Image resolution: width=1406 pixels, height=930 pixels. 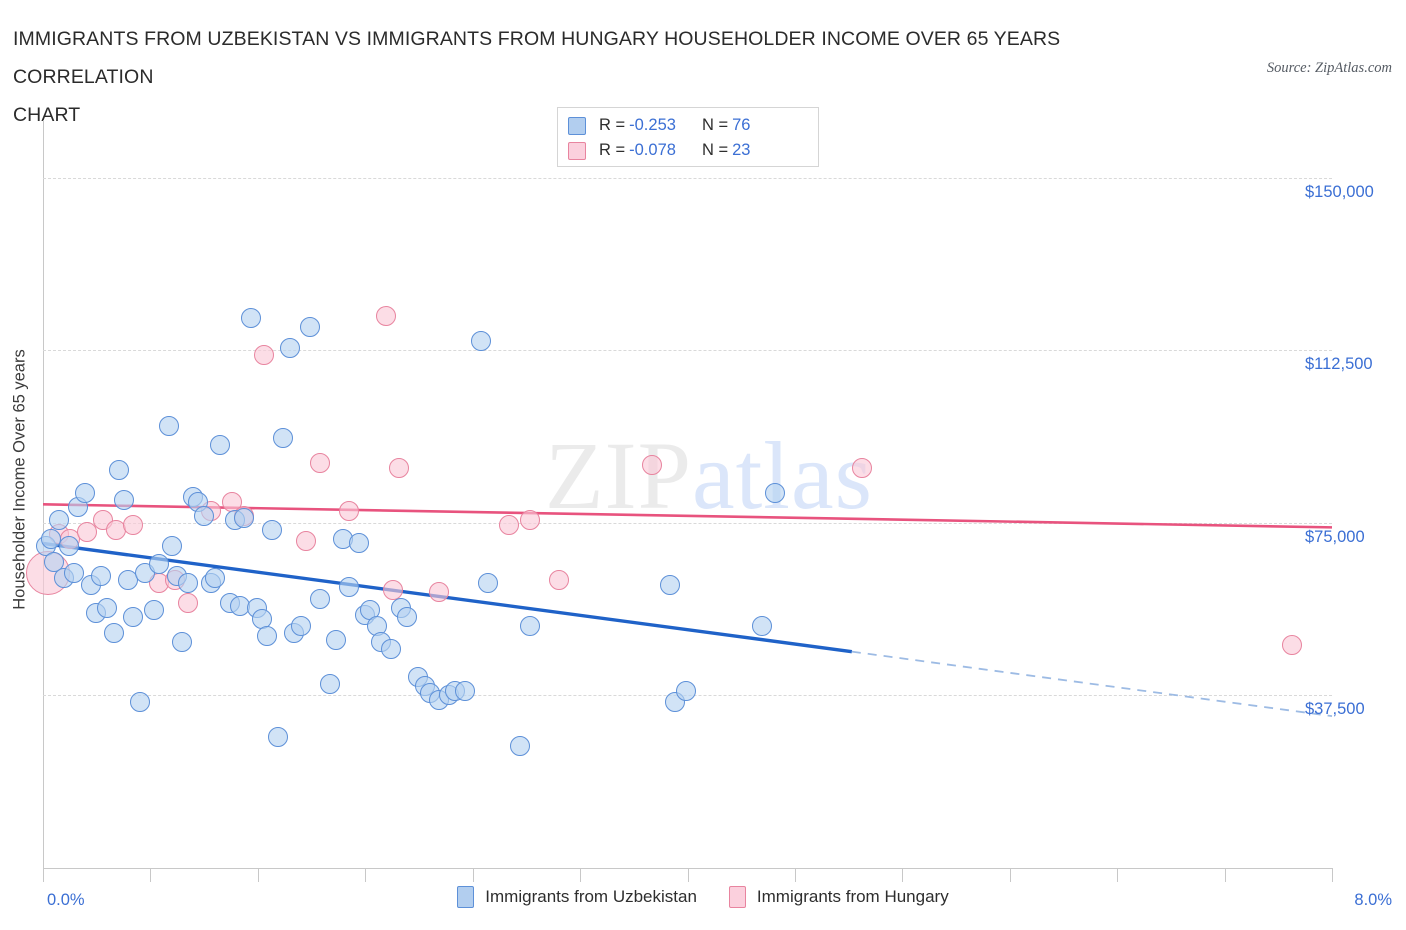 What do you see at coordinates (715, 150) in the screenshot?
I see `pink-n-label: N =` at bounding box center [715, 150].